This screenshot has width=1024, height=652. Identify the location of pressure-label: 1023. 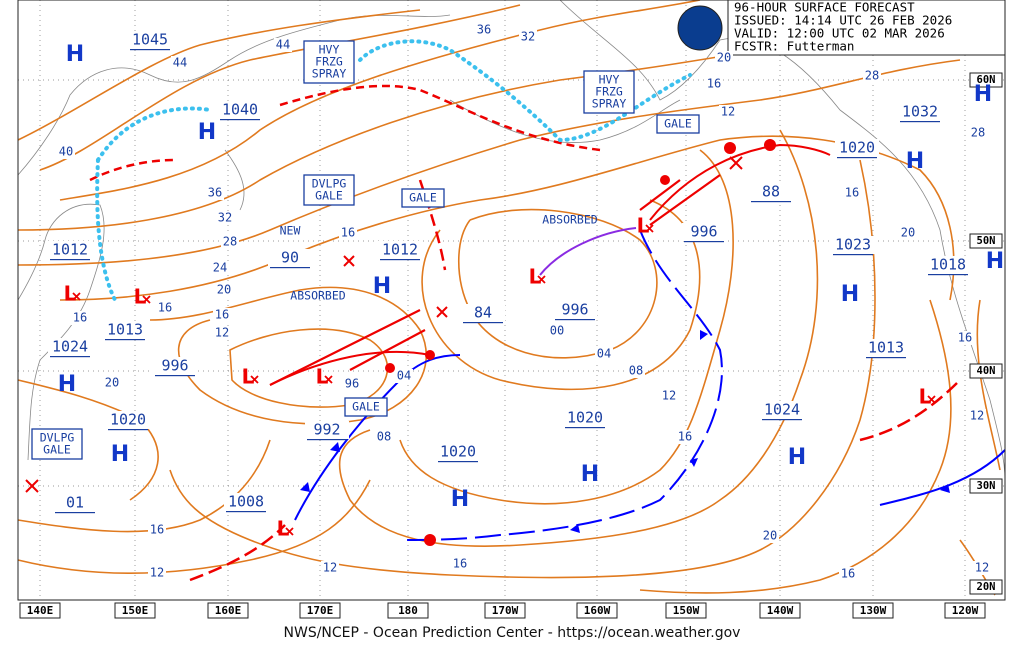
(853, 245).